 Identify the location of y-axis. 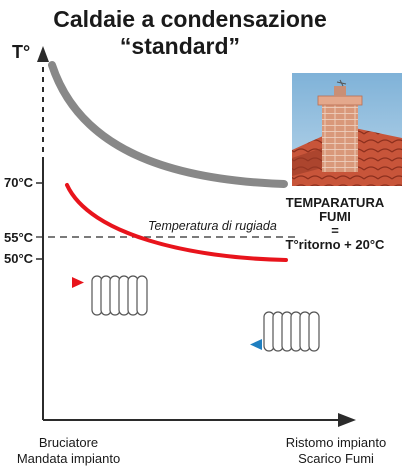
(43, 233).